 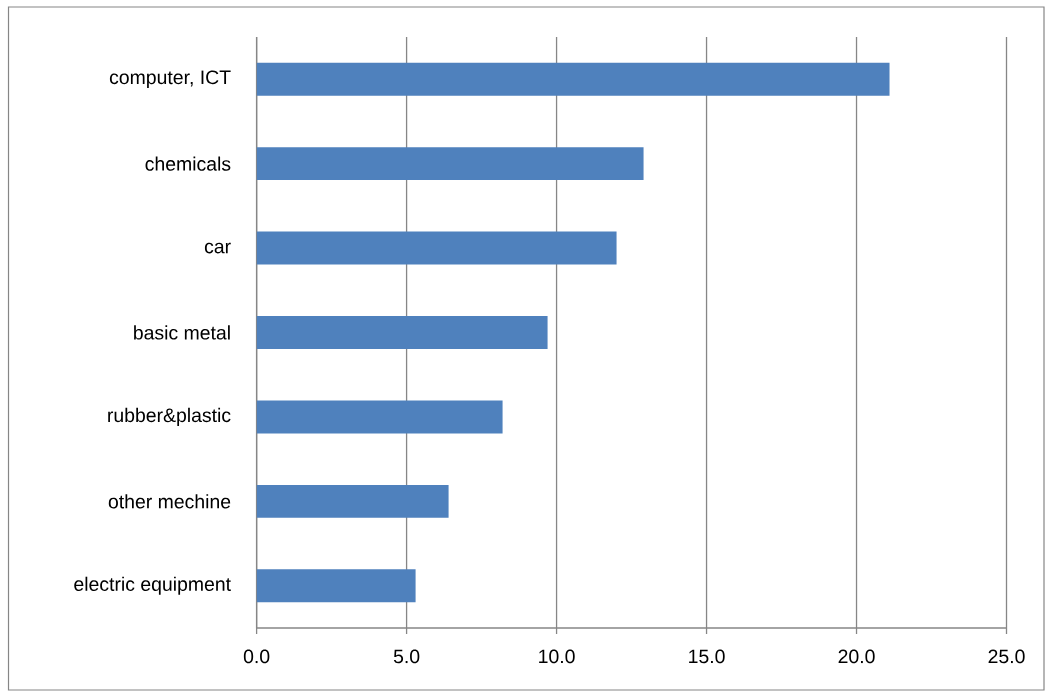 What do you see at coordinates (256, 656) in the screenshot?
I see `x-tick-label: 0.0` at bounding box center [256, 656].